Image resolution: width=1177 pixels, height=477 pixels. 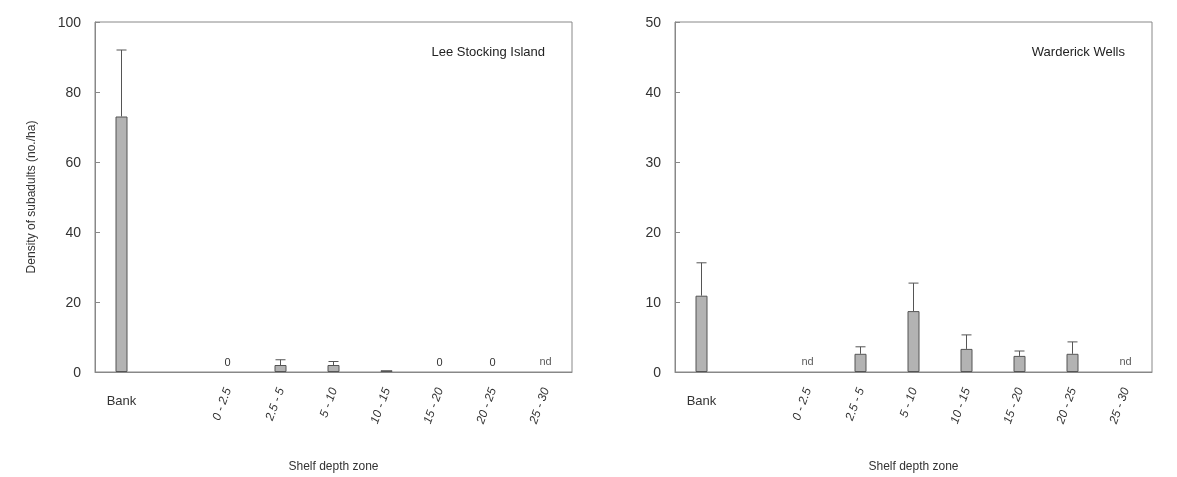 What do you see at coordinates (69, 22) in the screenshot?
I see `y-tick-label: 100` at bounding box center [69, 22].